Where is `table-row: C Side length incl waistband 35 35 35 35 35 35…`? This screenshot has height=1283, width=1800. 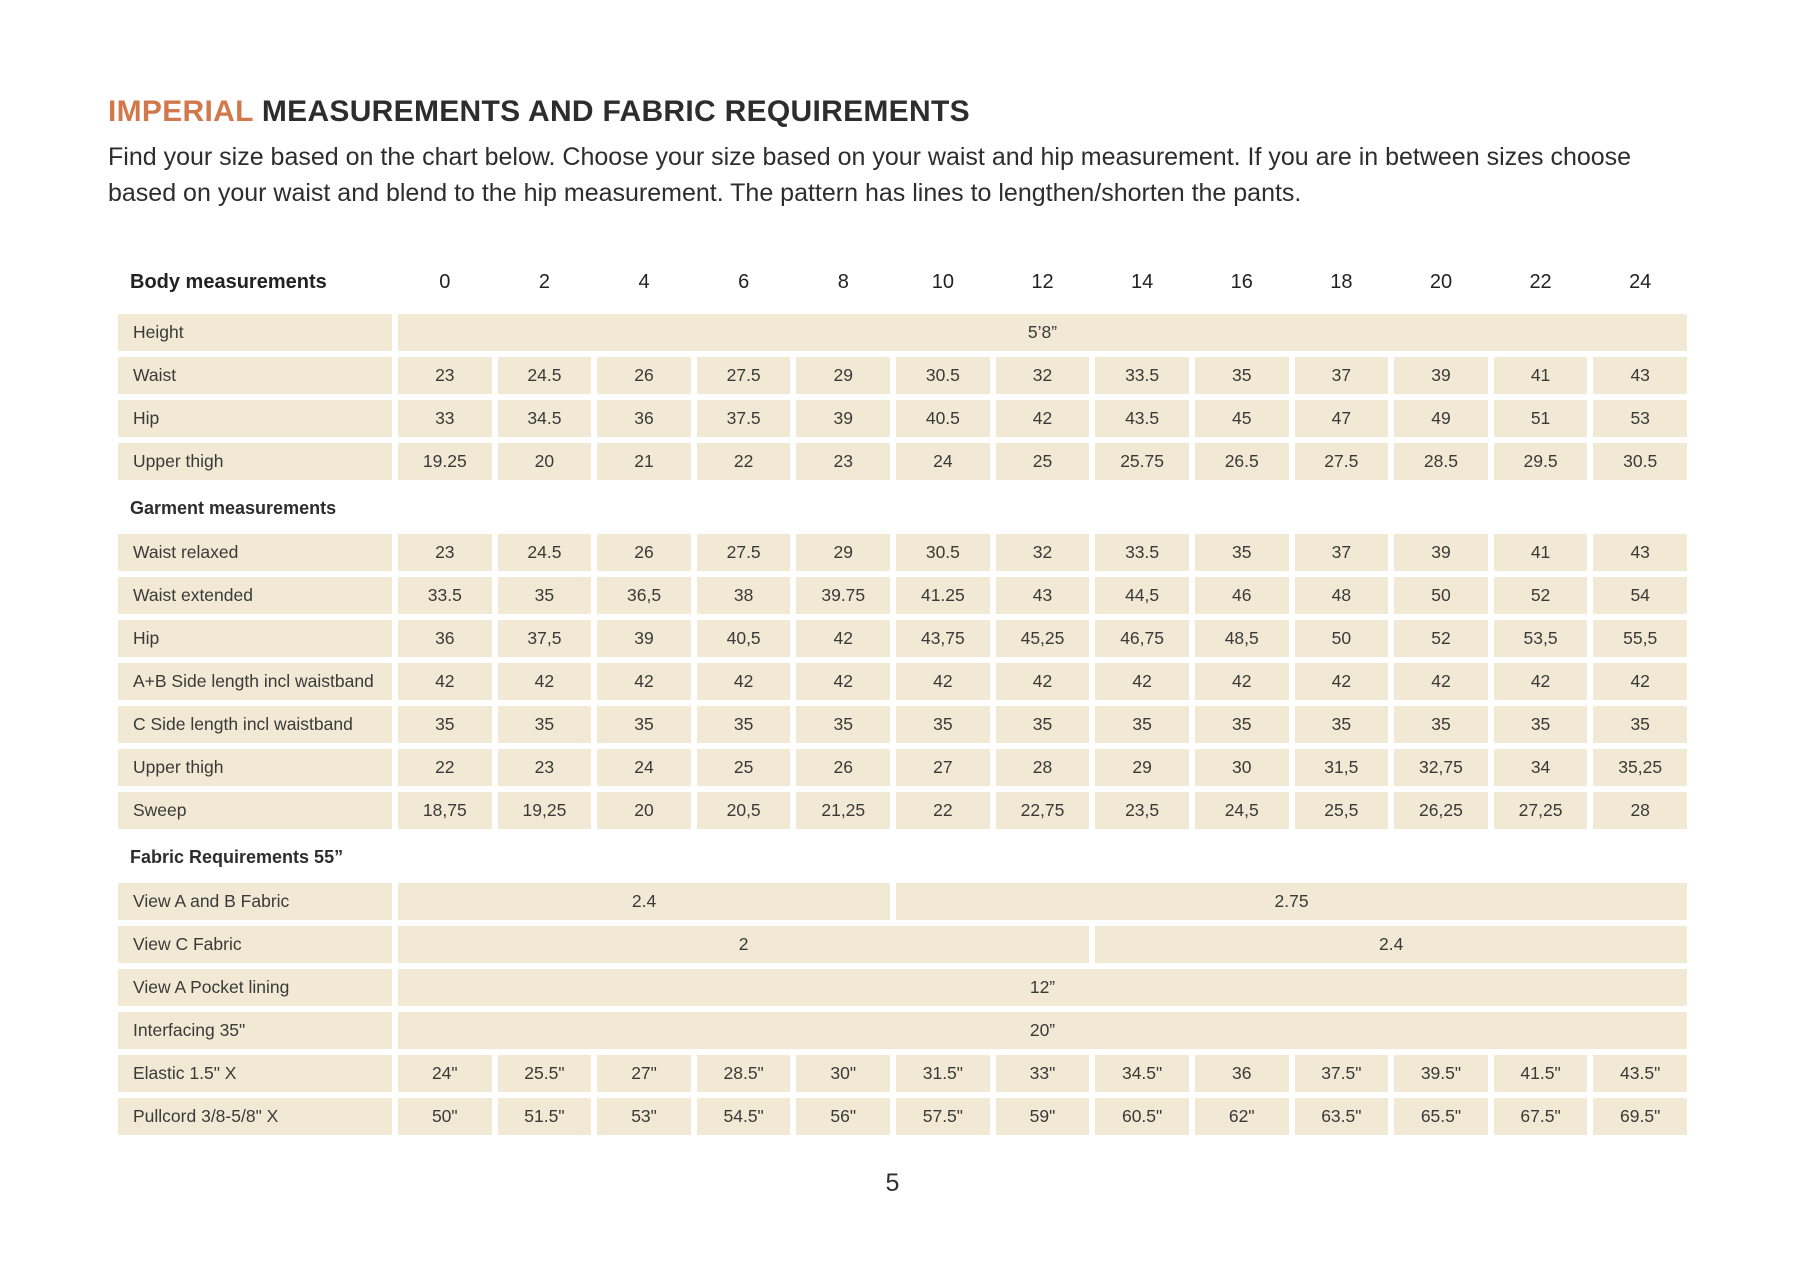
table-row: C Side length incl waistband 35 35 35 35 35 35… is located at coordinates (902, 724).